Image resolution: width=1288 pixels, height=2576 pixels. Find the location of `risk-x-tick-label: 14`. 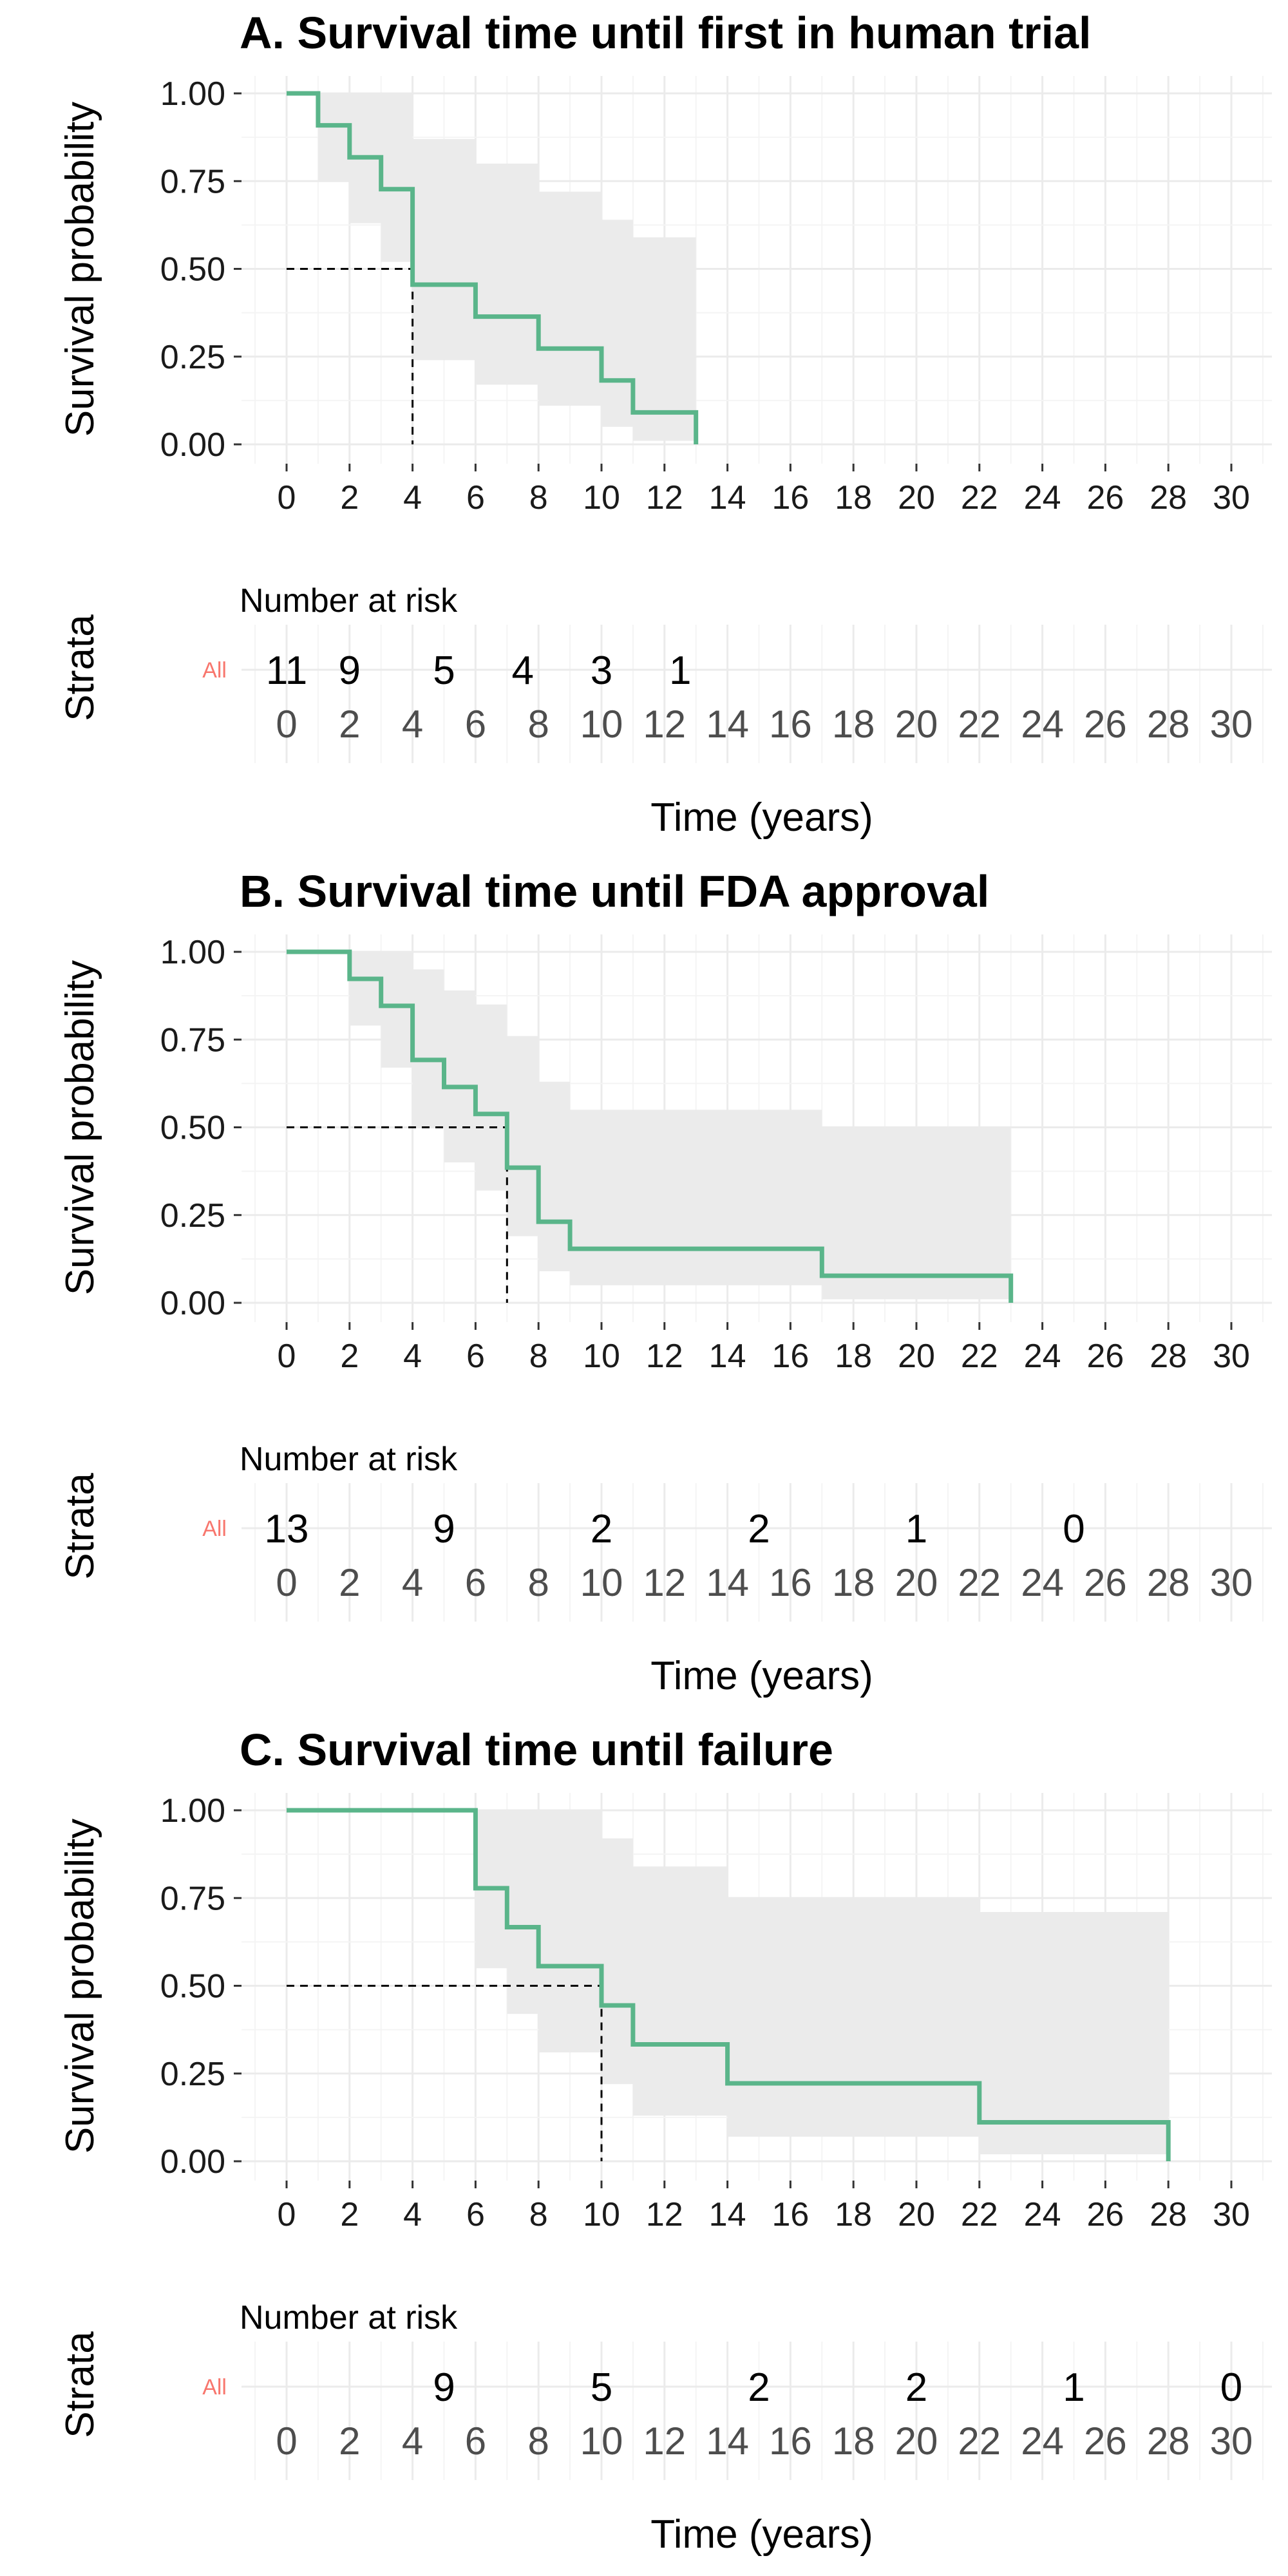

risk-x-tick-label: 14 is located at coordinates (727, 724).